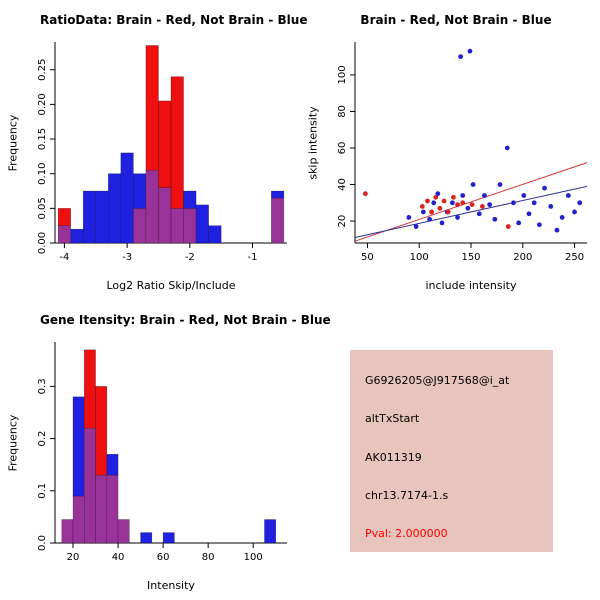 Image resolution: width=600 pixels, height=600 pixels. Describe the element at coordinates (42, 439) in the screenshot. I see `y-axis-tick-label: 0.2` at that location.